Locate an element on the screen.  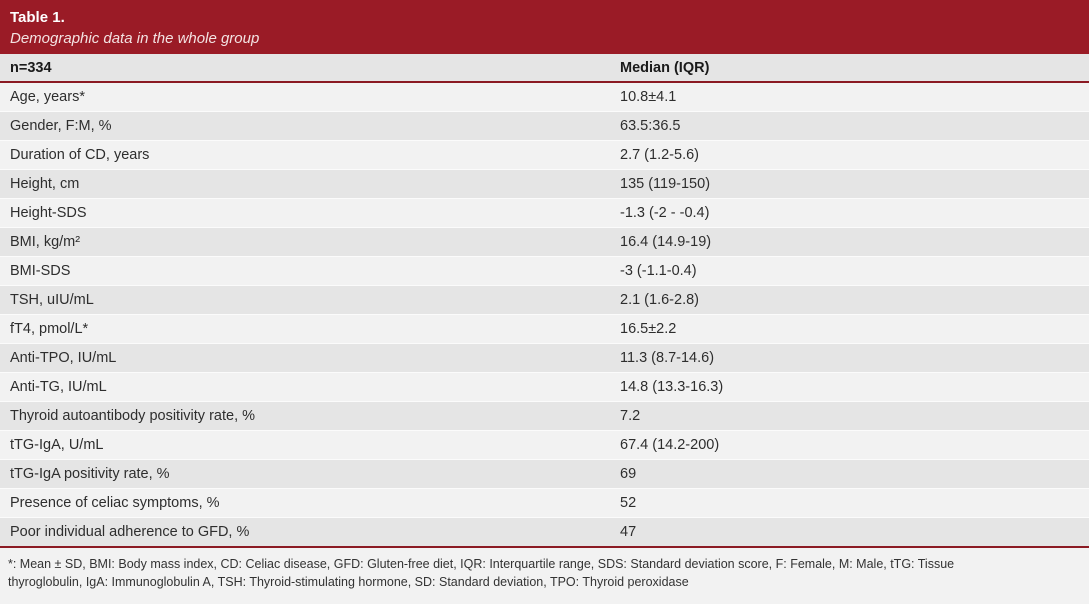
table-row: Anti-TPO, IU/mL 11.3 (8.7-14.6) is located at coordinates (544, 357).